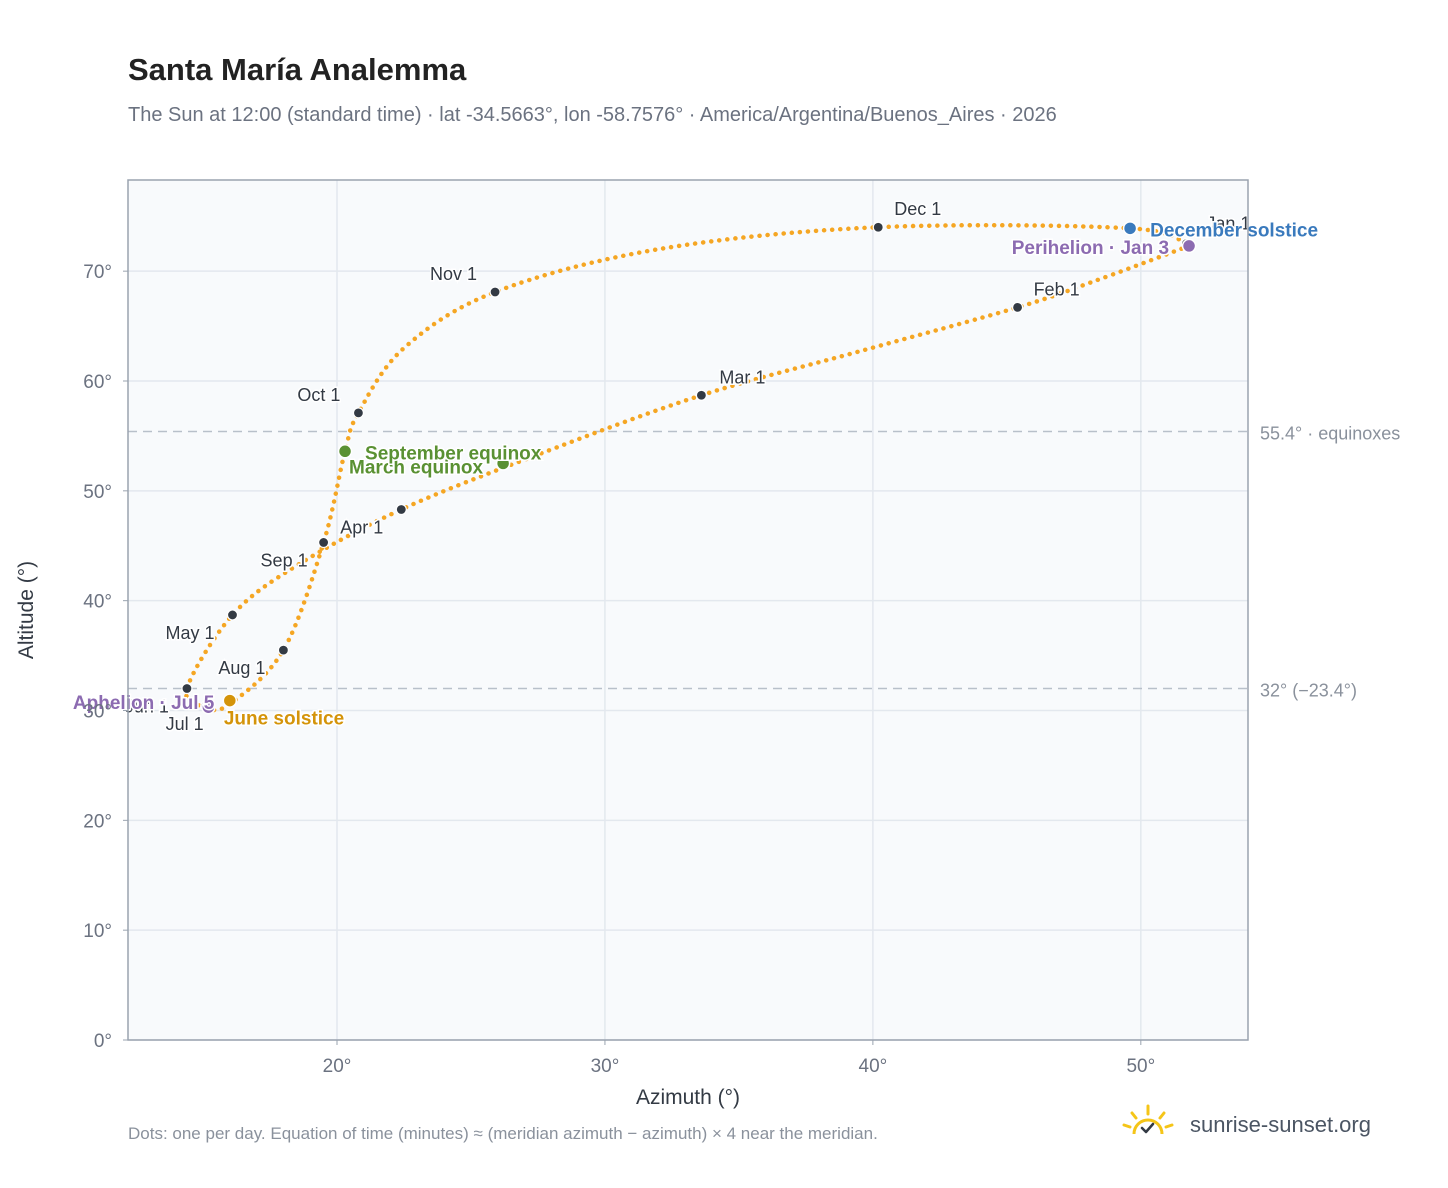  I want to click on month-label: Dec 1, so click(917, 209).